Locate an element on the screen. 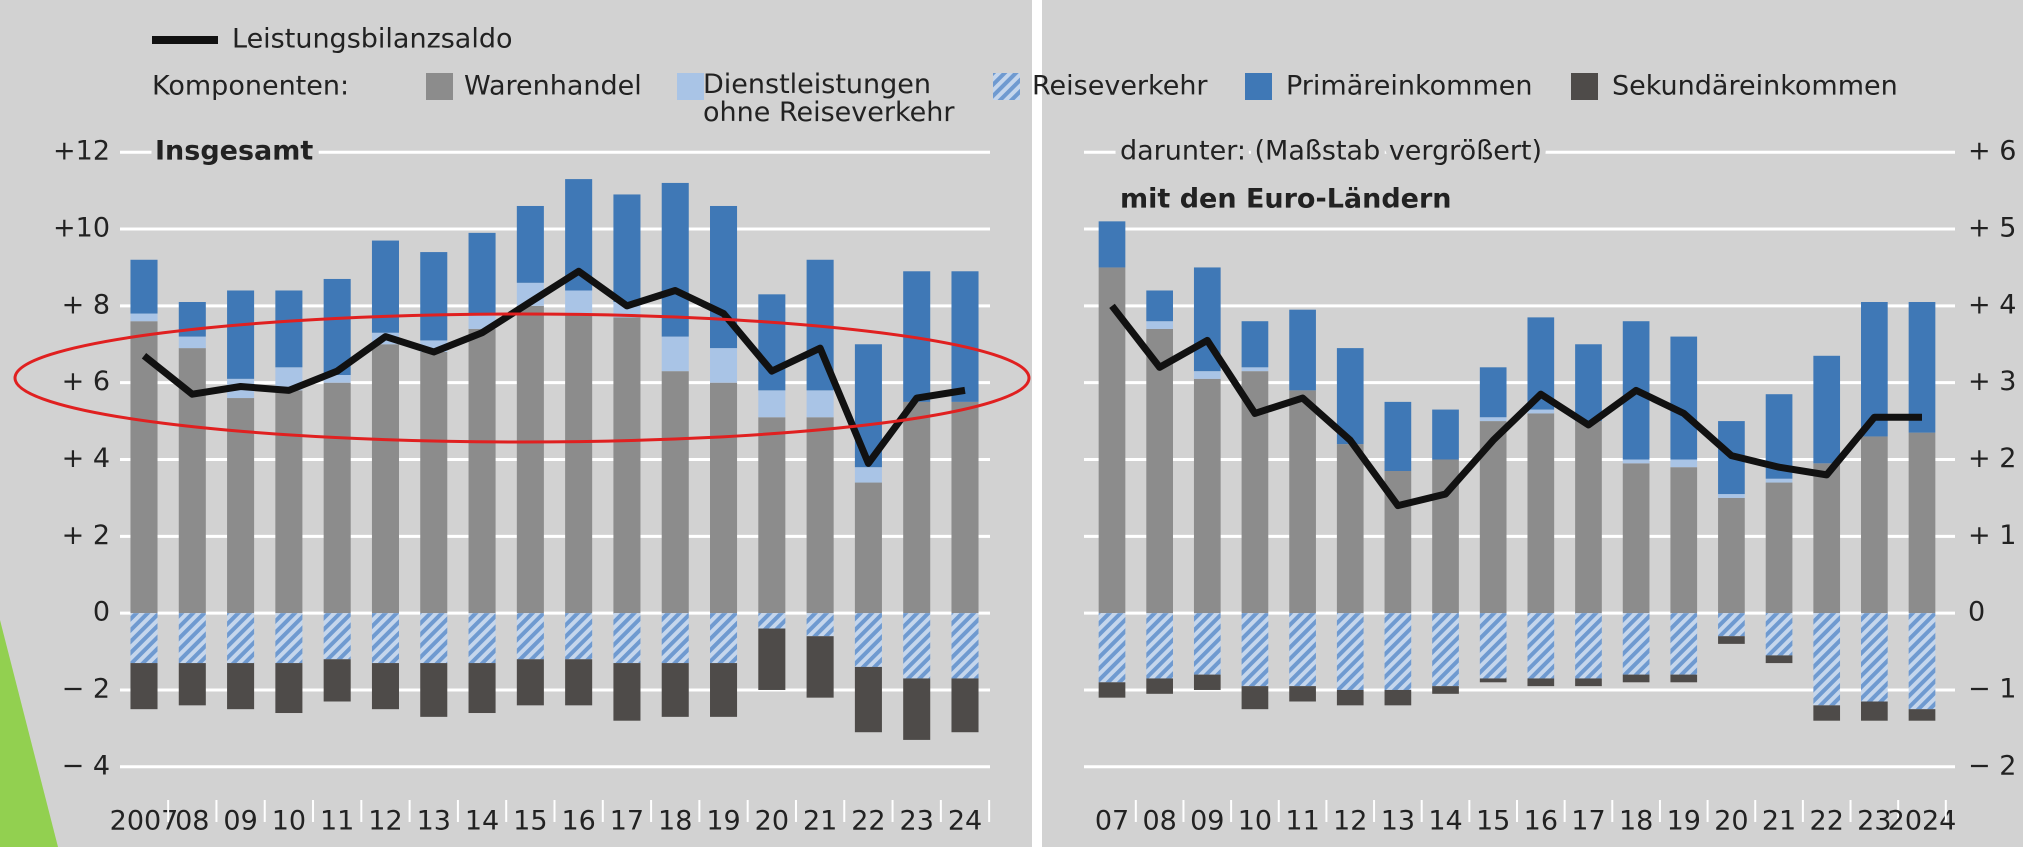 The height and width of the screenshot is (847, 2023). y-tick-label: − 1 is located at coordinates (1992, 688).